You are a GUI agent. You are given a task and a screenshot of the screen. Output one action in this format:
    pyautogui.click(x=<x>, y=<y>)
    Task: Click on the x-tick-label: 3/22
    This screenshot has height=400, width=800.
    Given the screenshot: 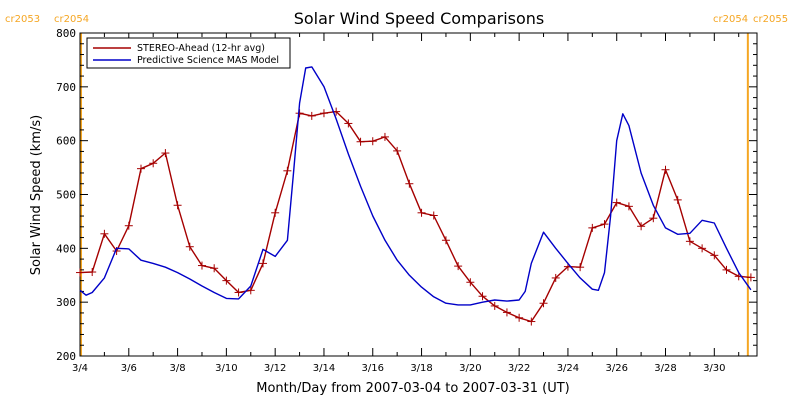 What is the action you would take?
    pyautogui.click(x=519, y=368)
    